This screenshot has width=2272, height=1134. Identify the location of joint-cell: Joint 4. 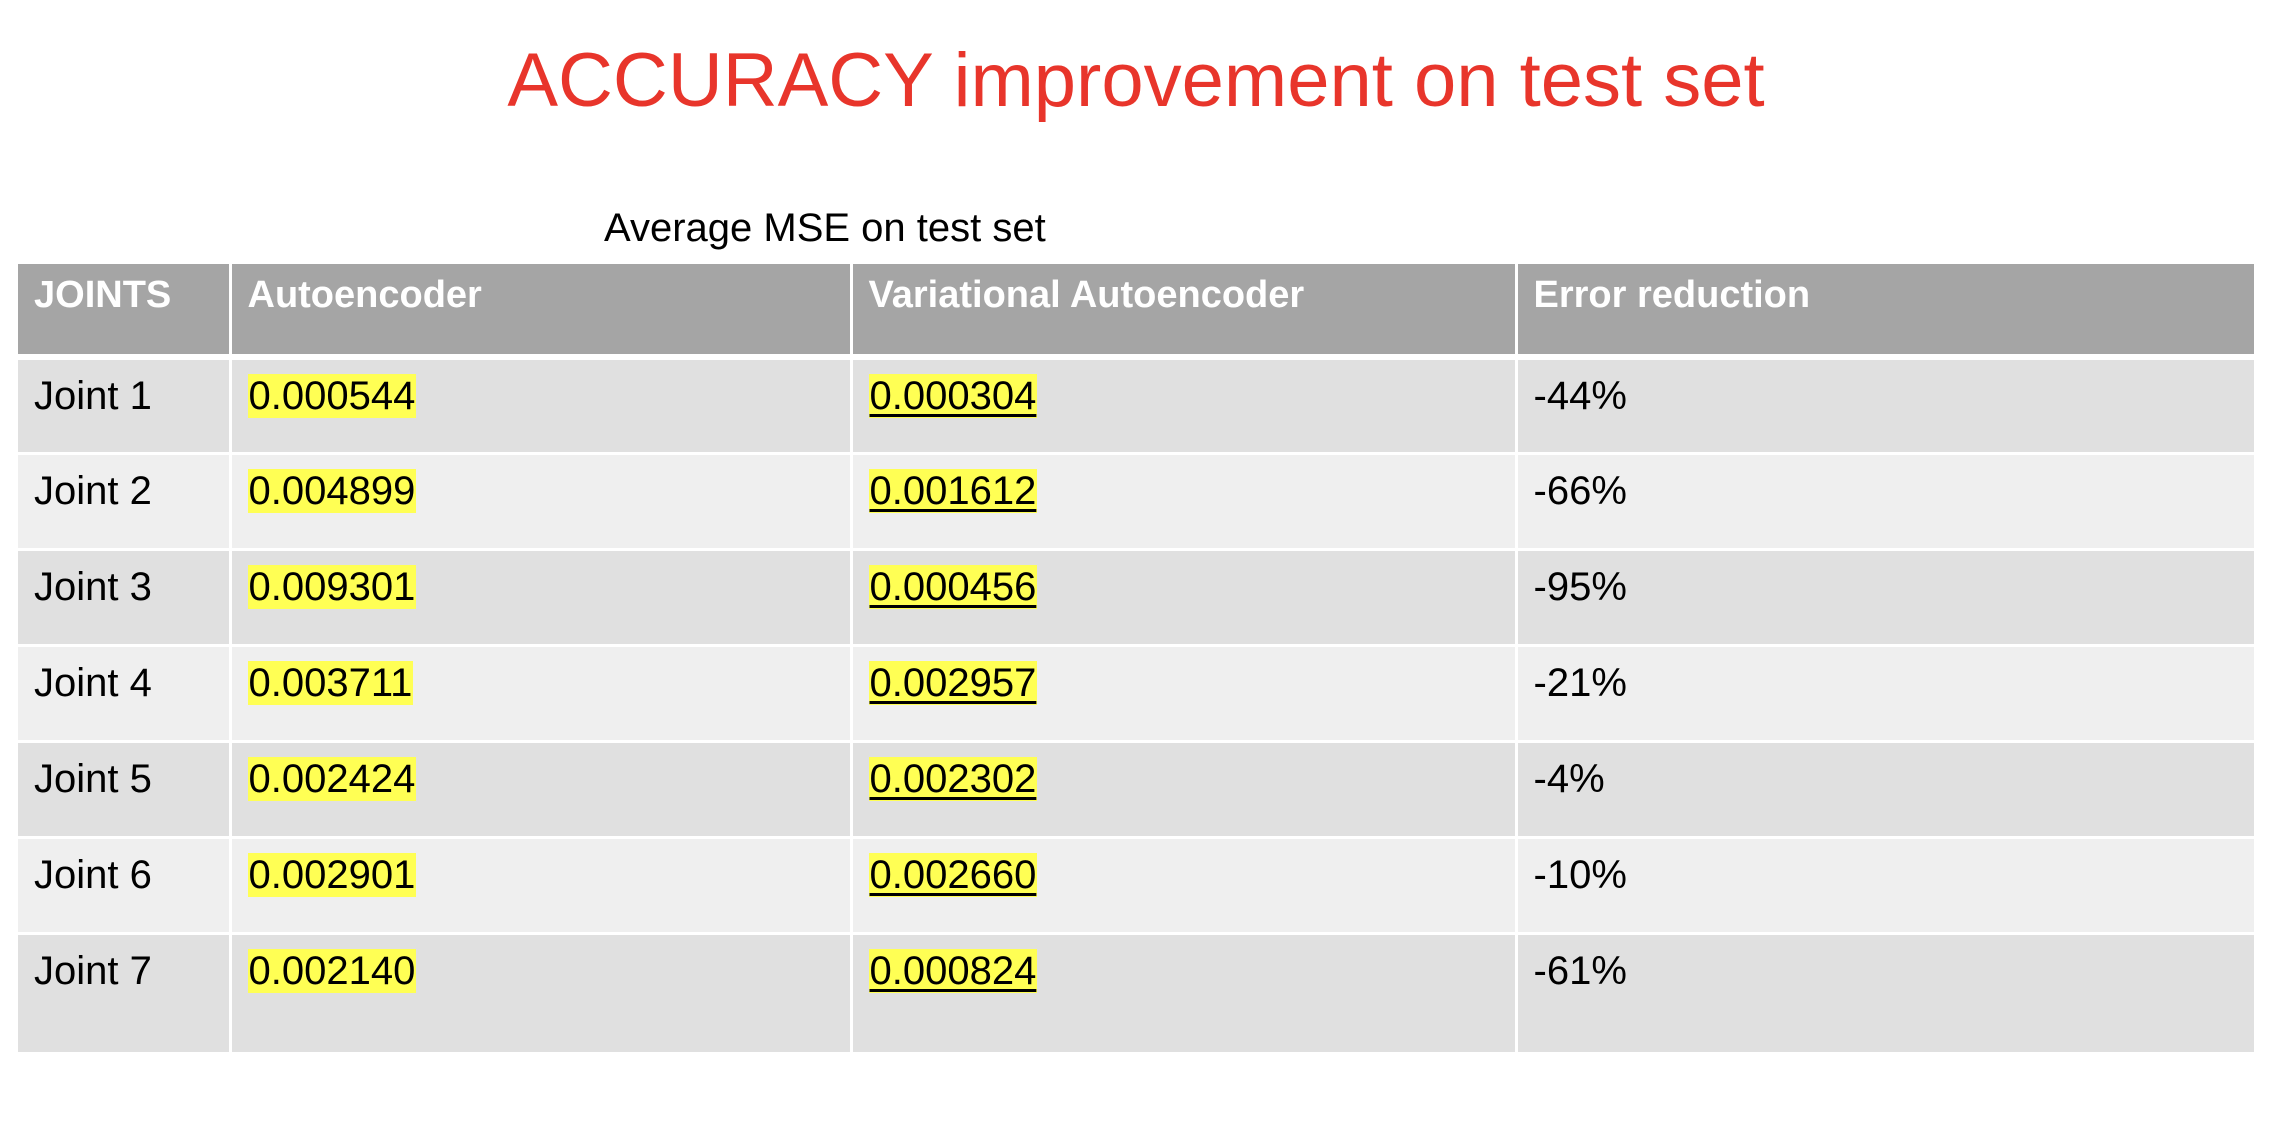
(125, 694).